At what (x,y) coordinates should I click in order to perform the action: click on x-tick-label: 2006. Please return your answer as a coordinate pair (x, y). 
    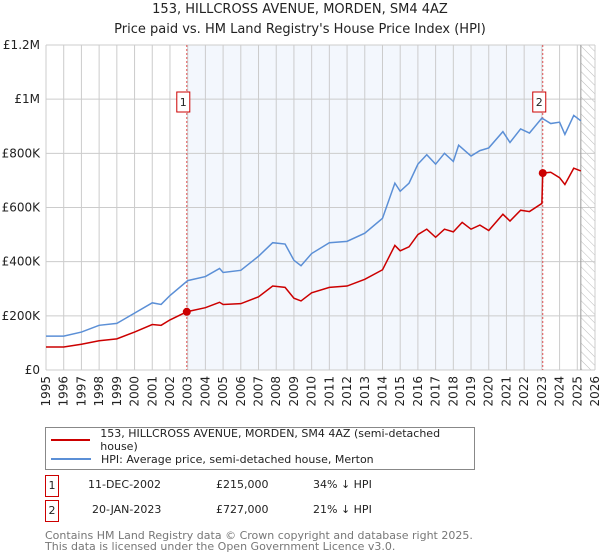
    Looking at the image, I should click on (241, 391).